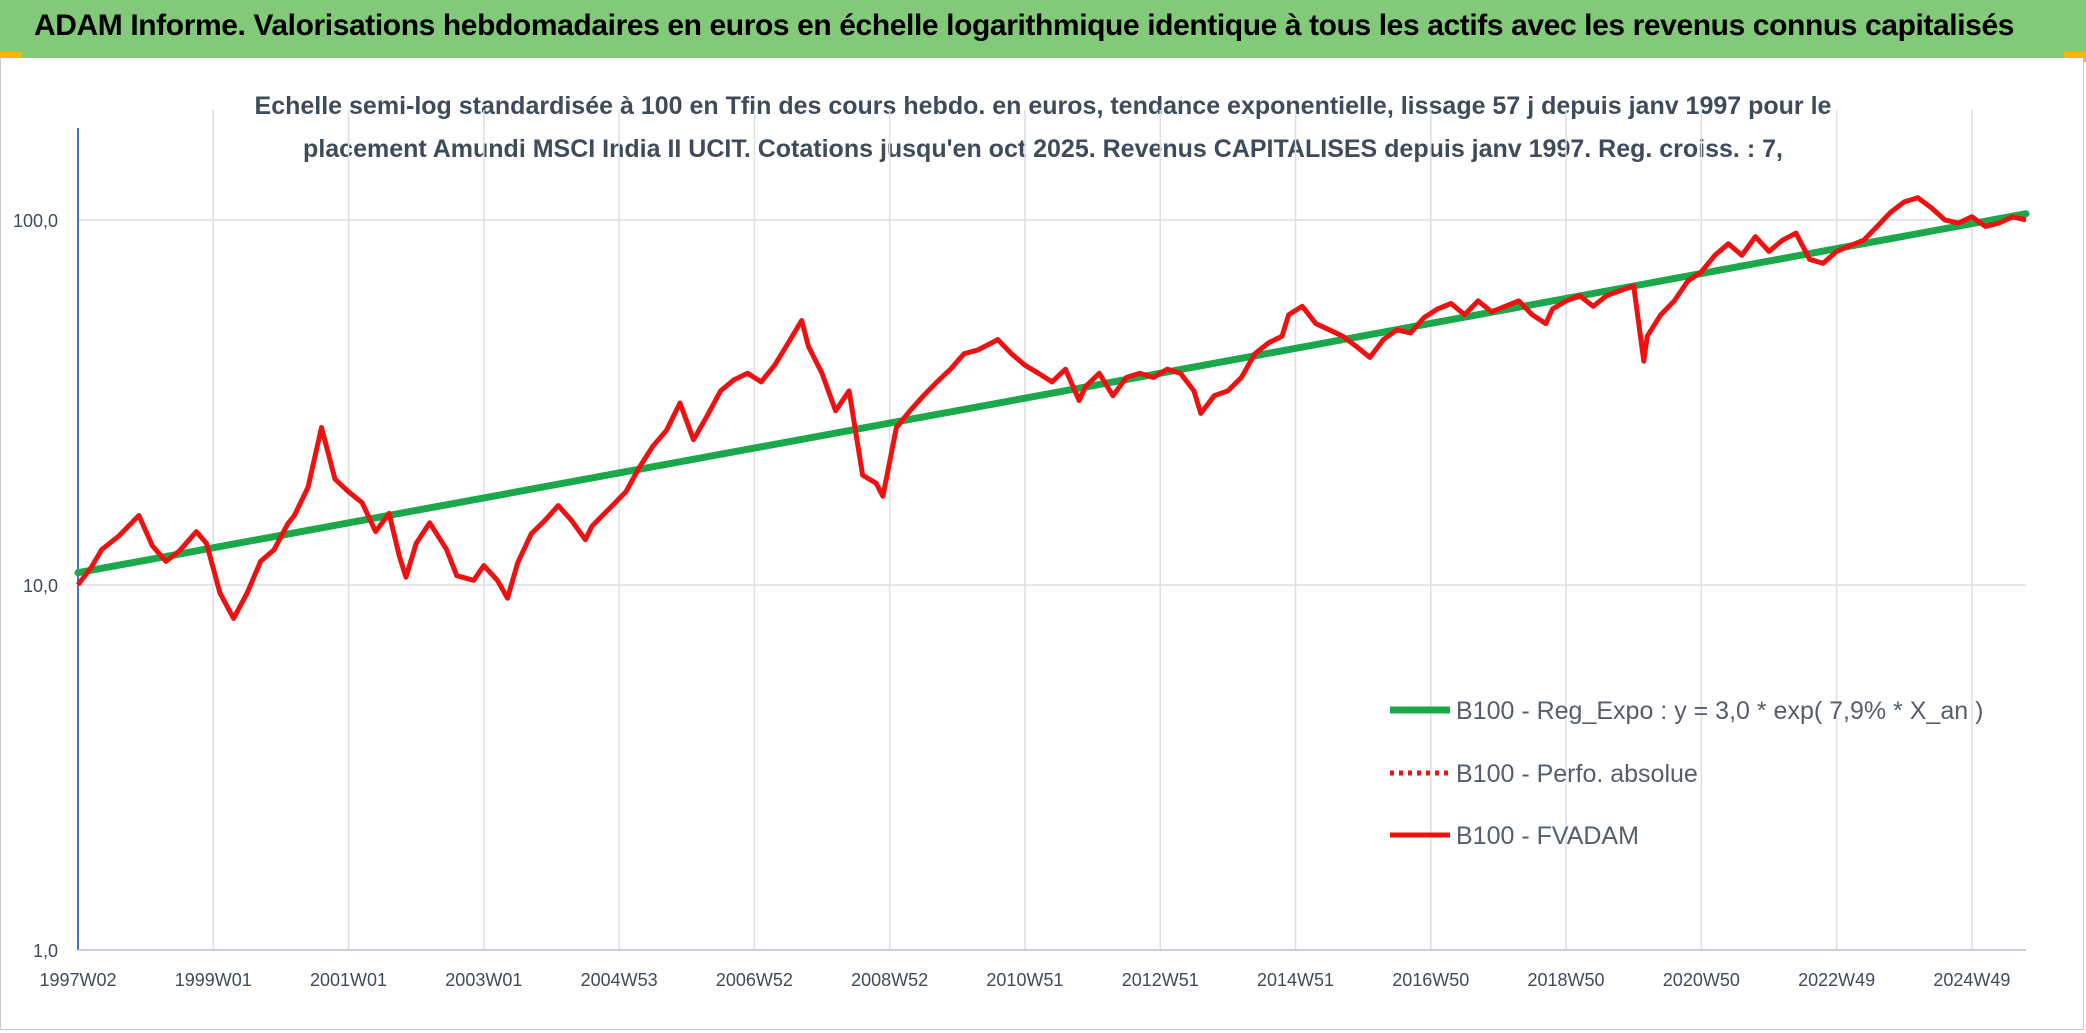  What do you see at coordinates (77, 980) in the screenshot?
I see `x-tick-label: 1997W02` at bounding box center [77, 980].